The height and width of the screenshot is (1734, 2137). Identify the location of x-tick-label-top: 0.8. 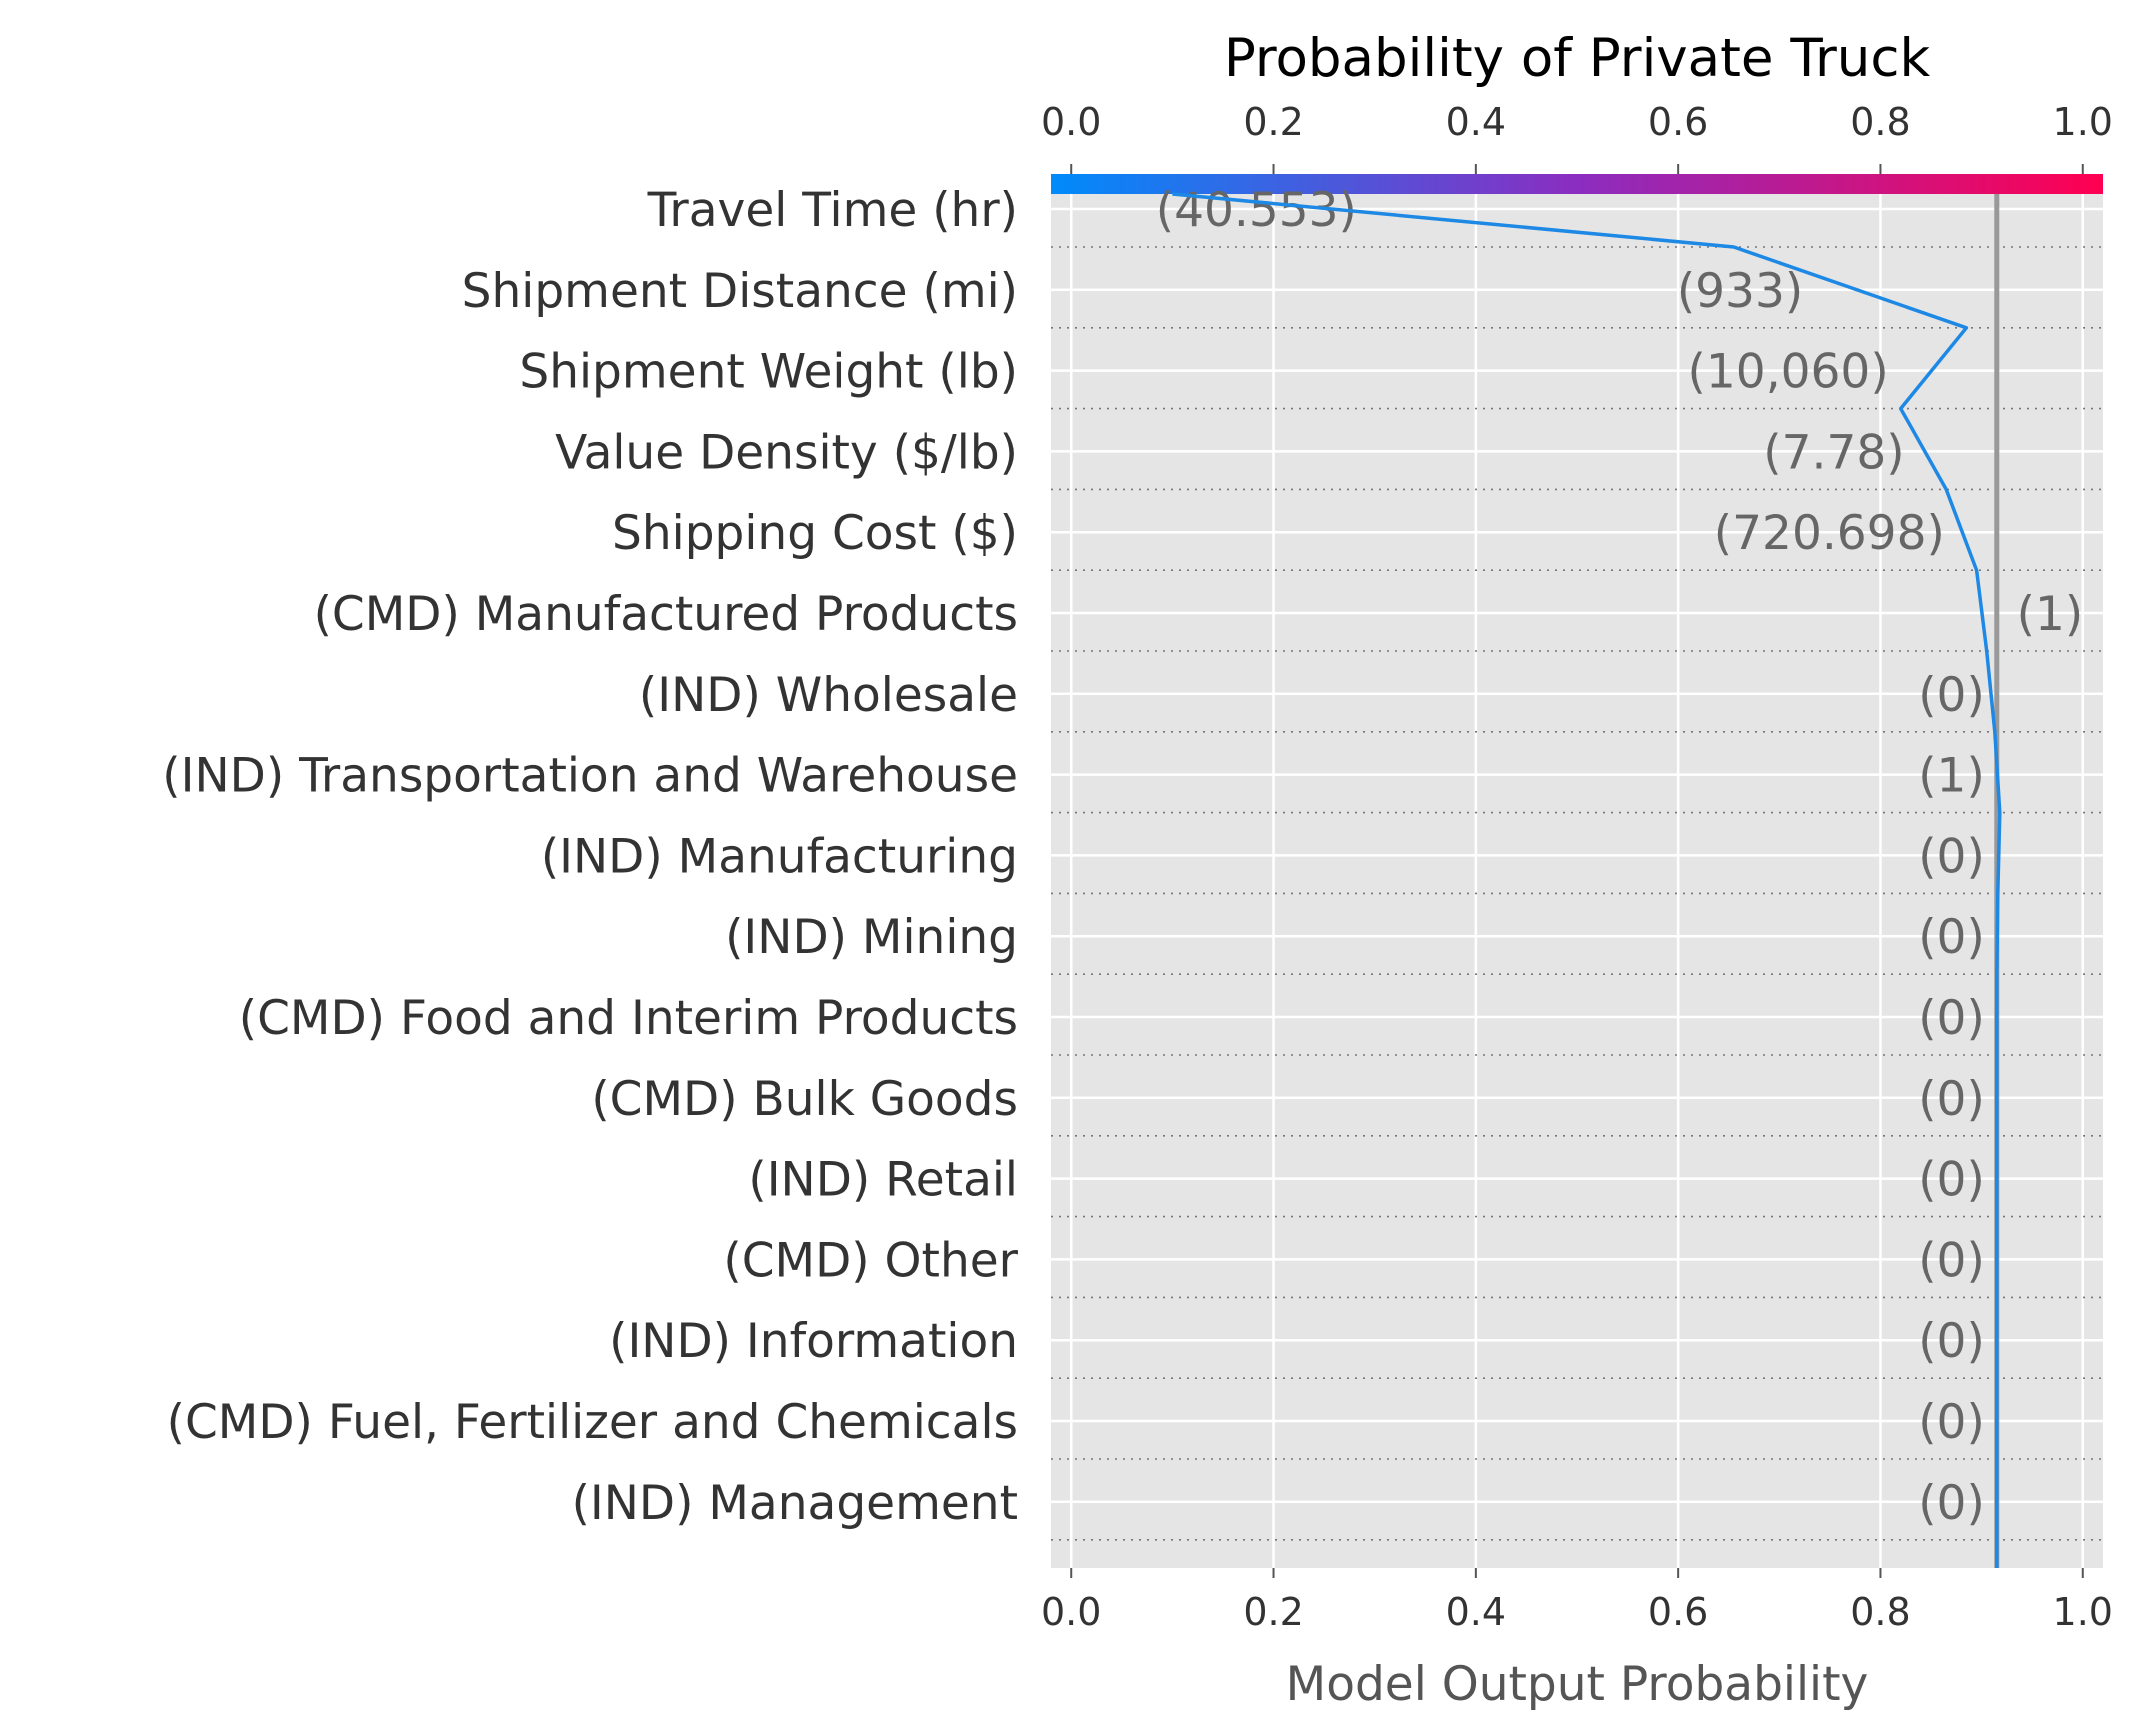
(1880, 122).